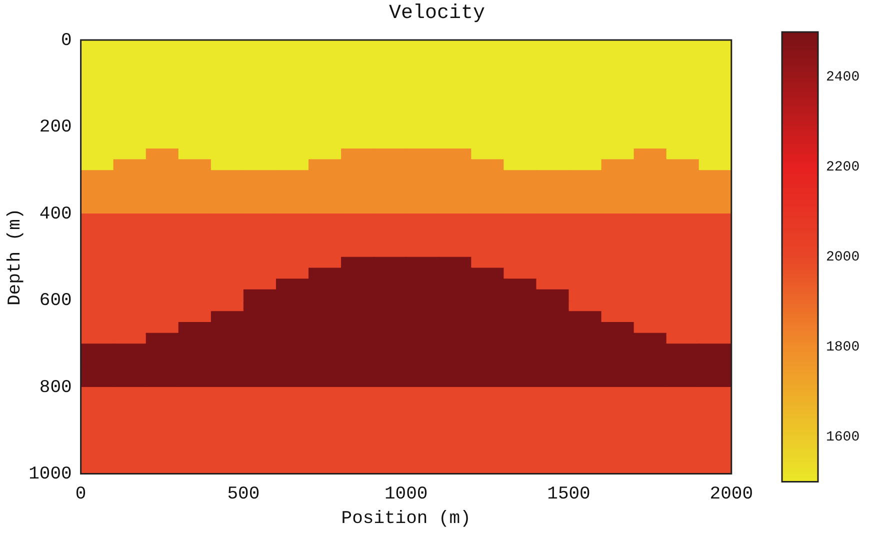  I want to click on chart-title: Velocity, so click(437, 13).